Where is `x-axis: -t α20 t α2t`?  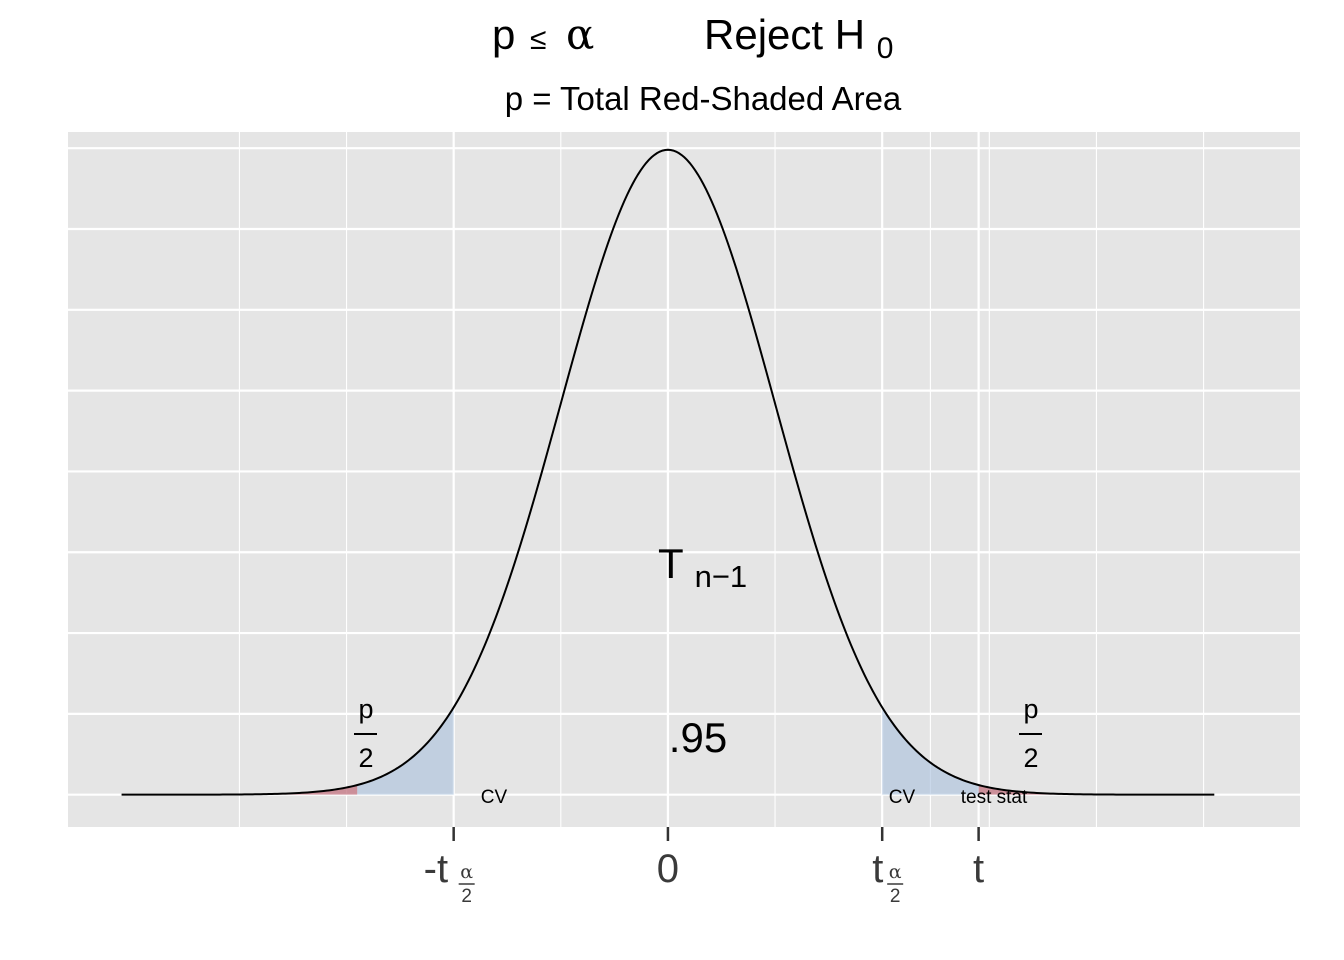 x-axis: -t α20 t α2t is located at coordinates (704, 867).